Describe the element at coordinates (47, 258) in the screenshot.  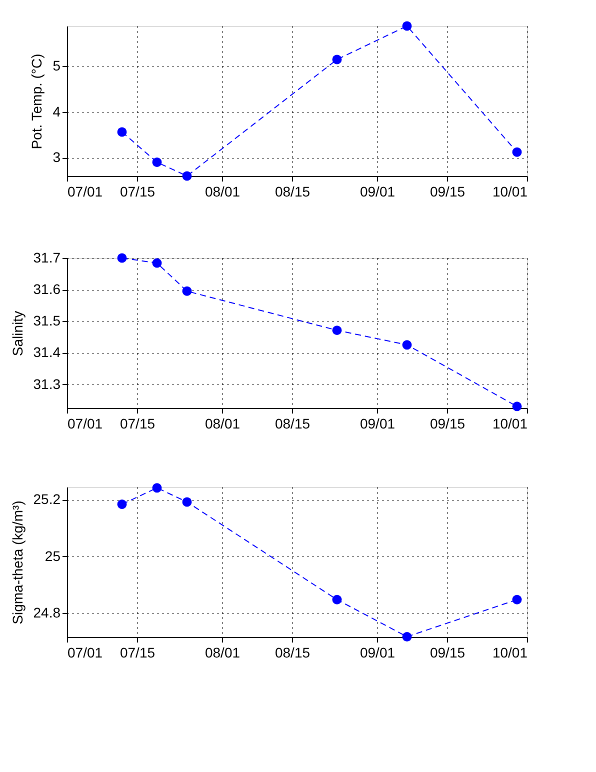
I see `y-tick-label: 31.7` at that location.